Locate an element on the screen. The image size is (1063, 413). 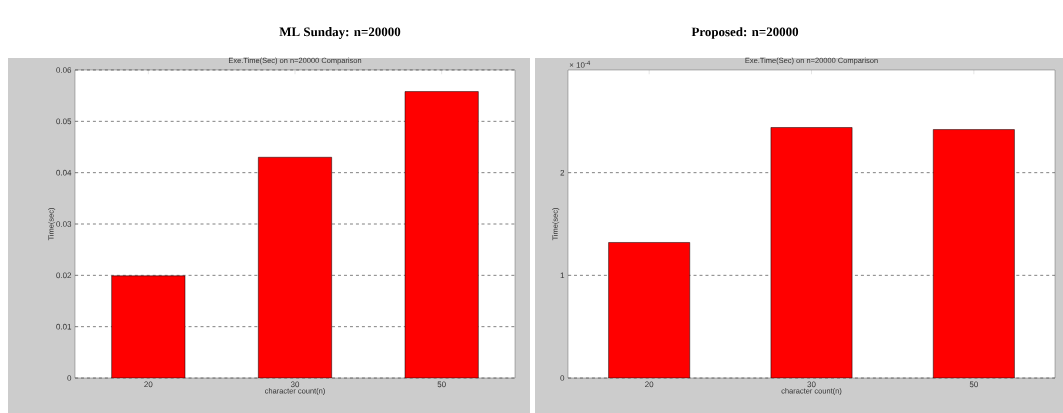
chart-title: ML Sunday: n=20000 is located at coordinates (340, 33).